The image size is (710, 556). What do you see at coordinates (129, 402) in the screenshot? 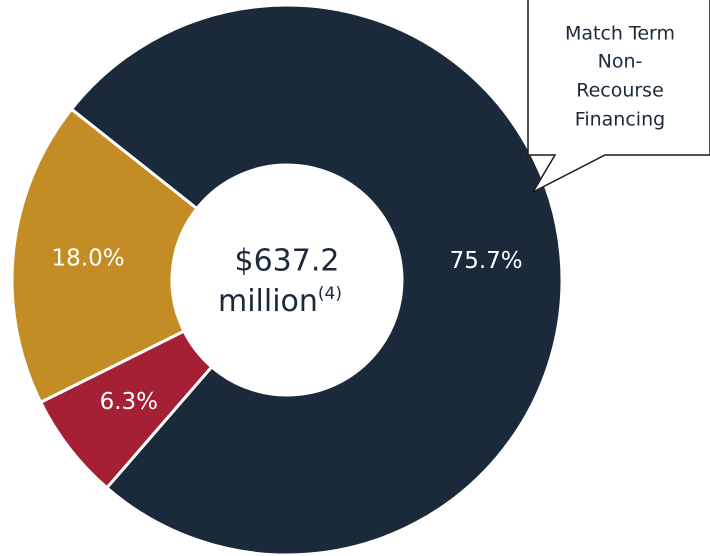
I see `value-label: 6.3%` at bounding box center [129, 402].